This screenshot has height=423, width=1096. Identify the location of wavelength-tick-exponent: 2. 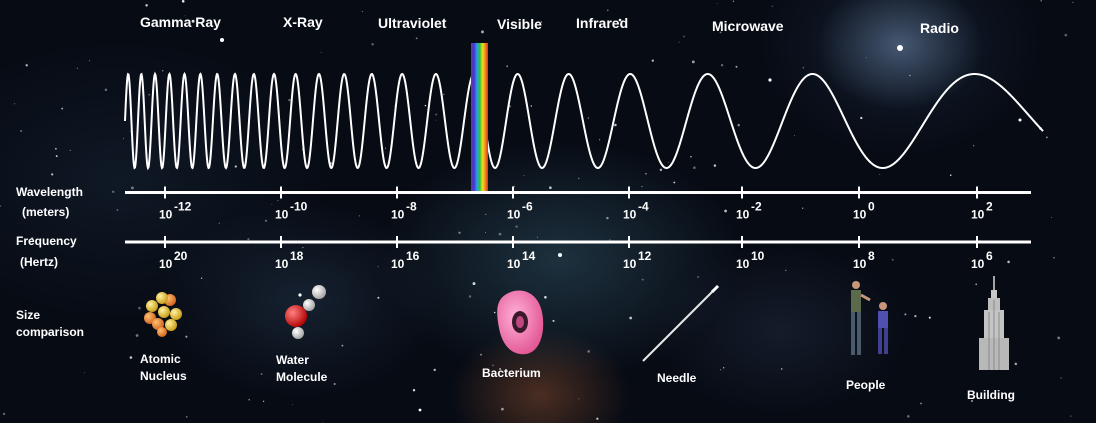
(989, 207).